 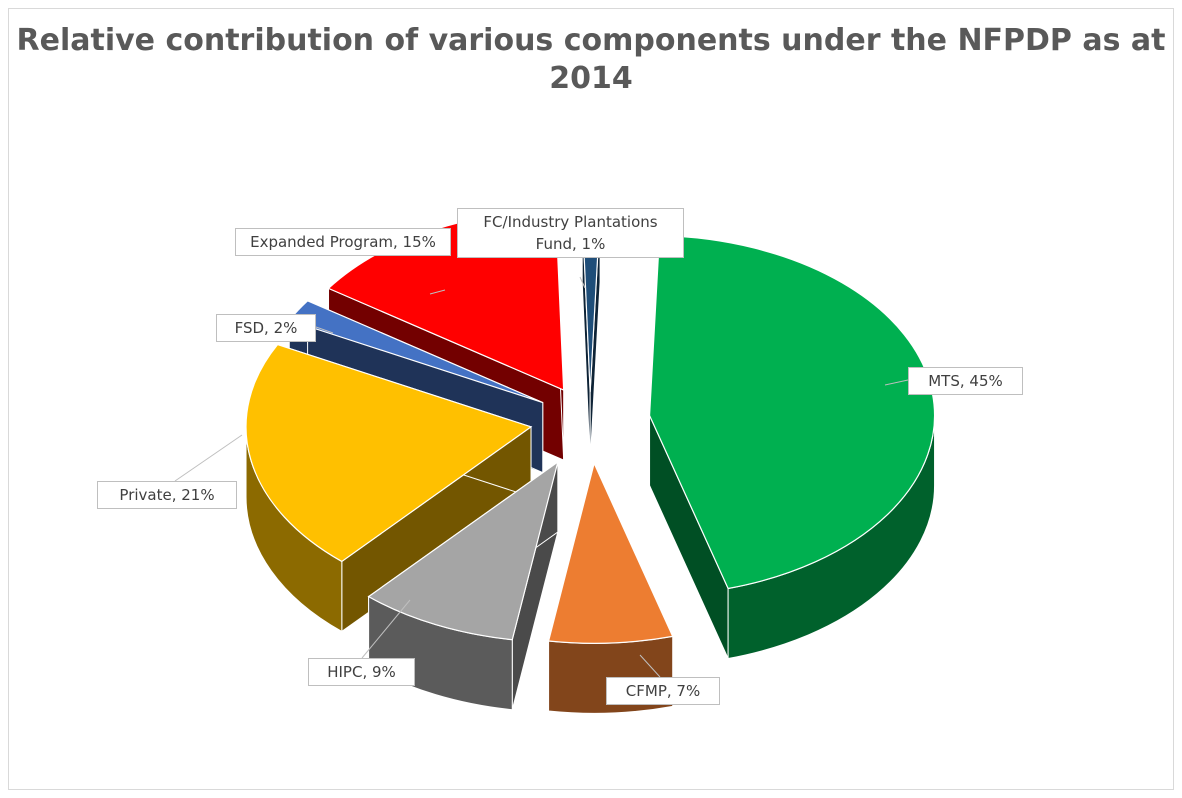 I want to click on leader-line-expanded-program, so click(x=437, y=292).